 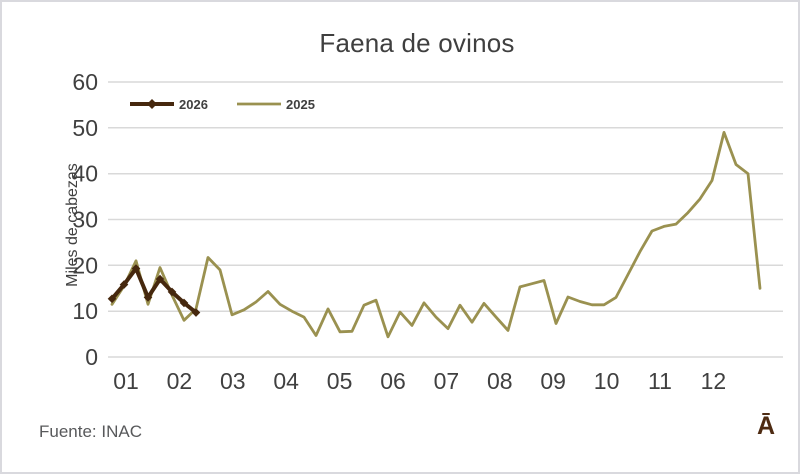 I want to click on x-tick-label: 10, so click(x=607, y=381).